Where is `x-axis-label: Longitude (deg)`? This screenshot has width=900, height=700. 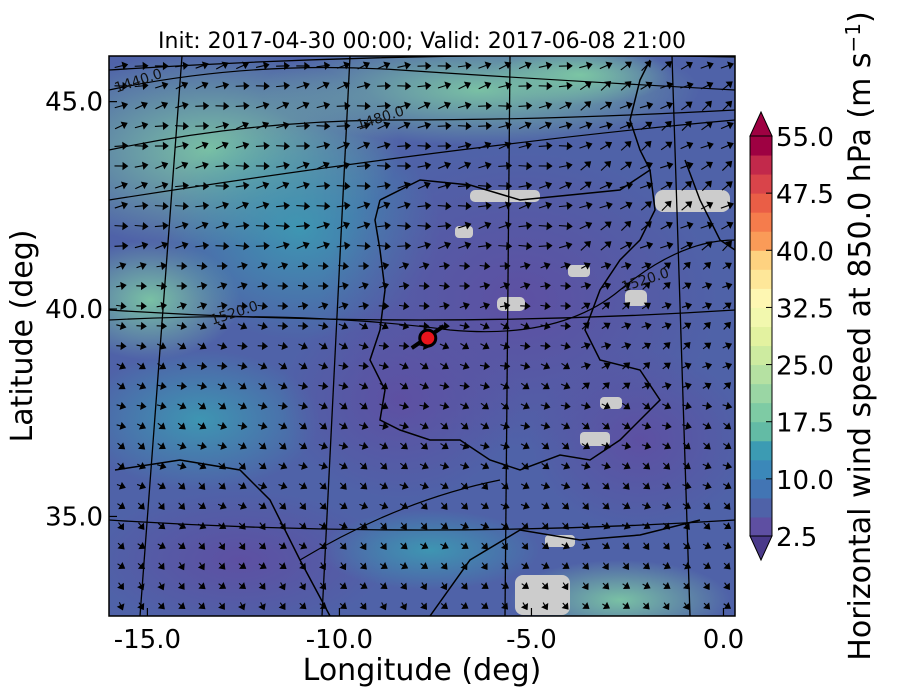 x-axis-label: Longitude (deg) is located at coordinates (422, 670).